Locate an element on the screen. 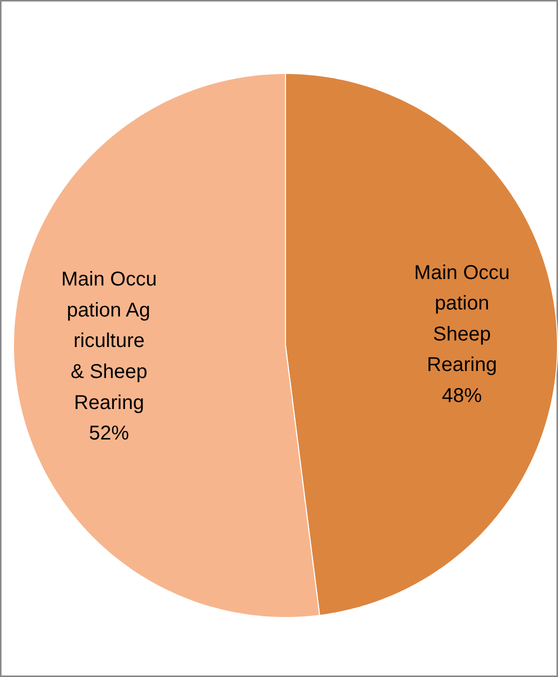  data-label: 52% is located at coordinates (109, 433).